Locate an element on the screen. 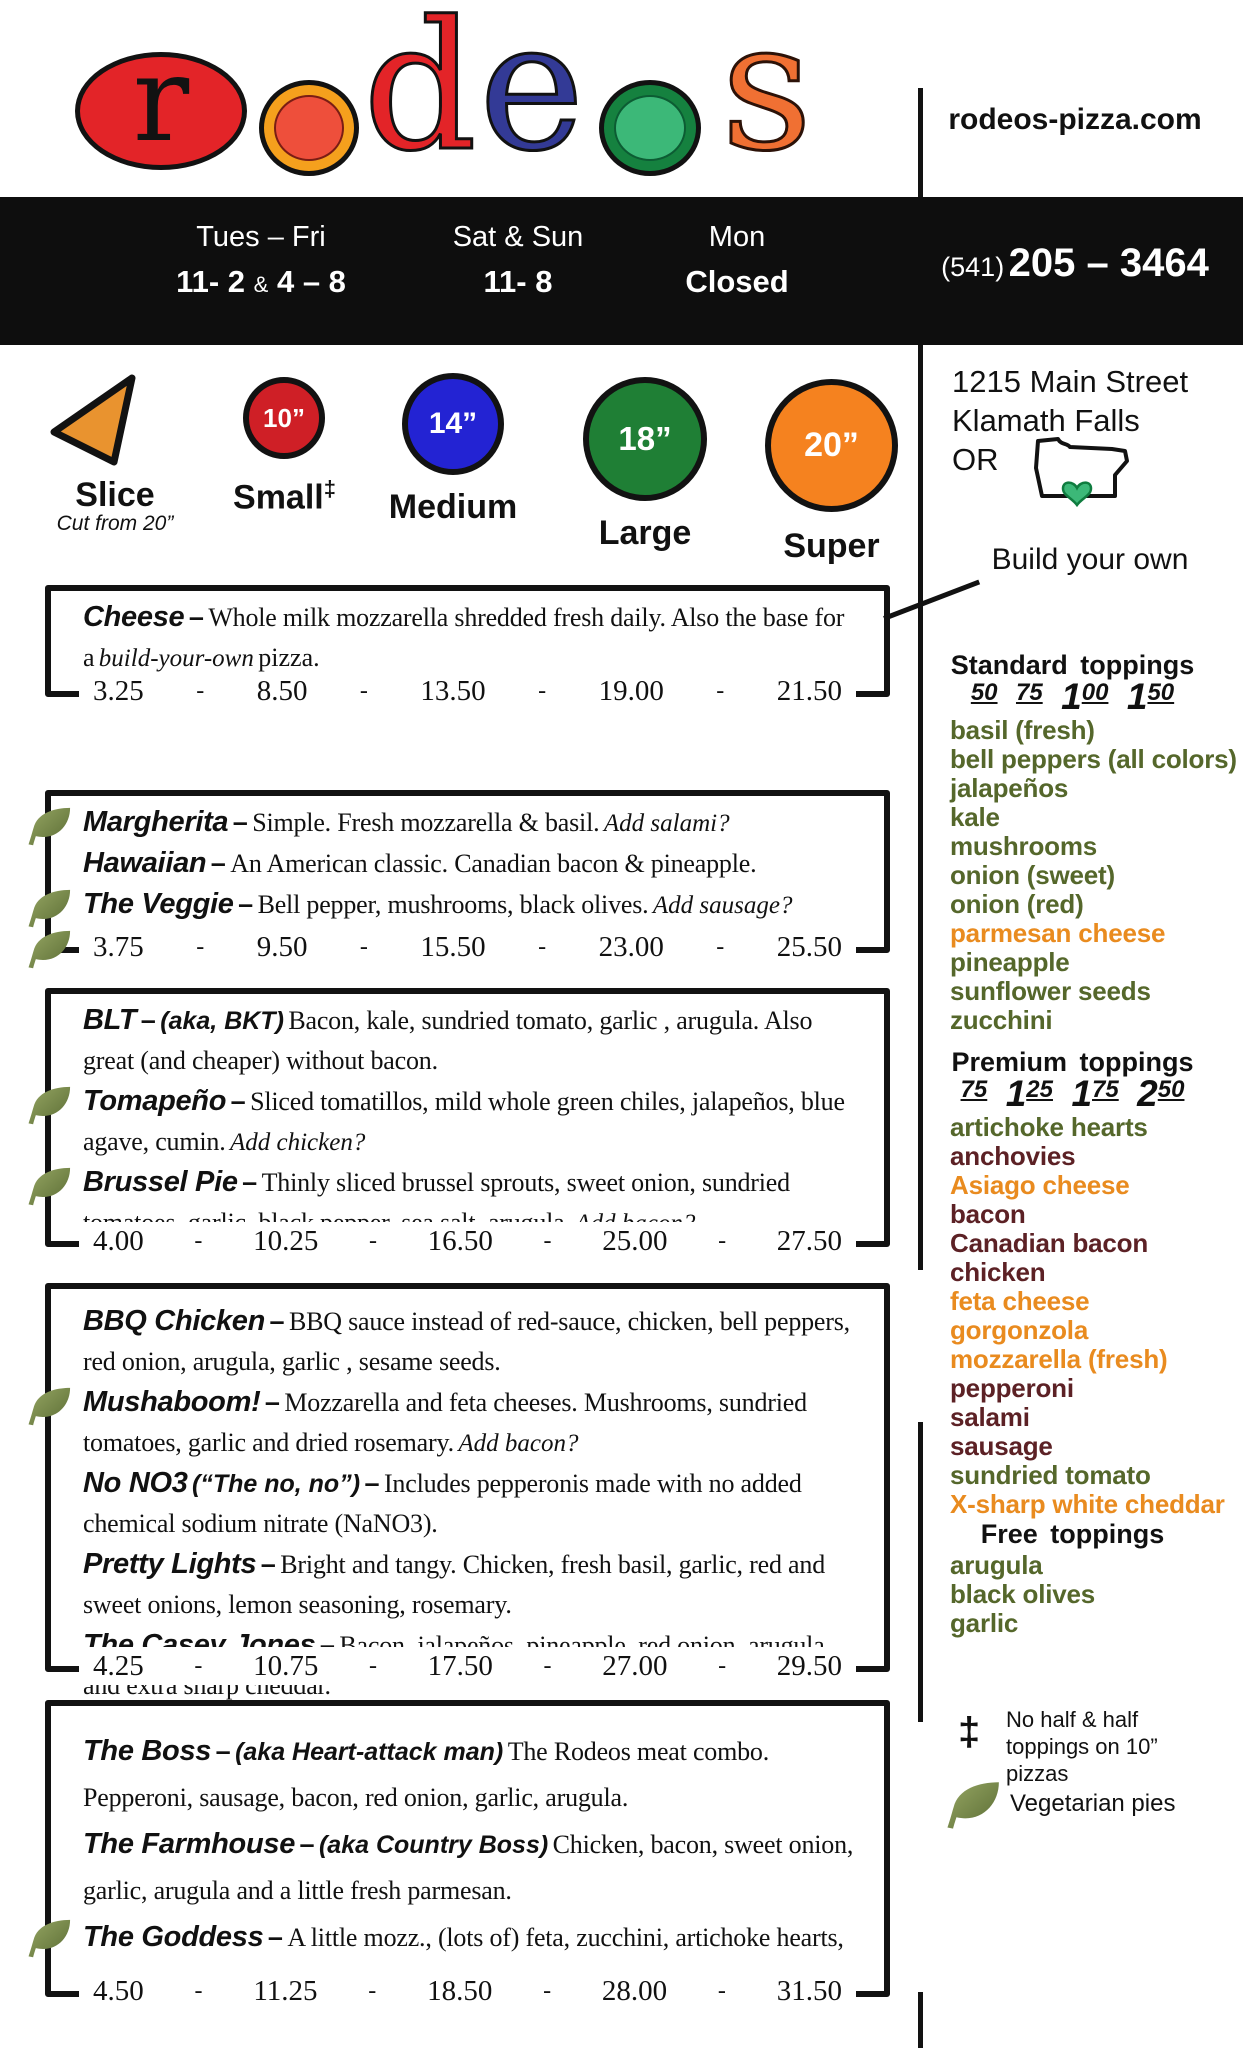 The width and height of the screenshot is (1243, 2048). topping-item: garlic is located at coordinates (984, 1623).